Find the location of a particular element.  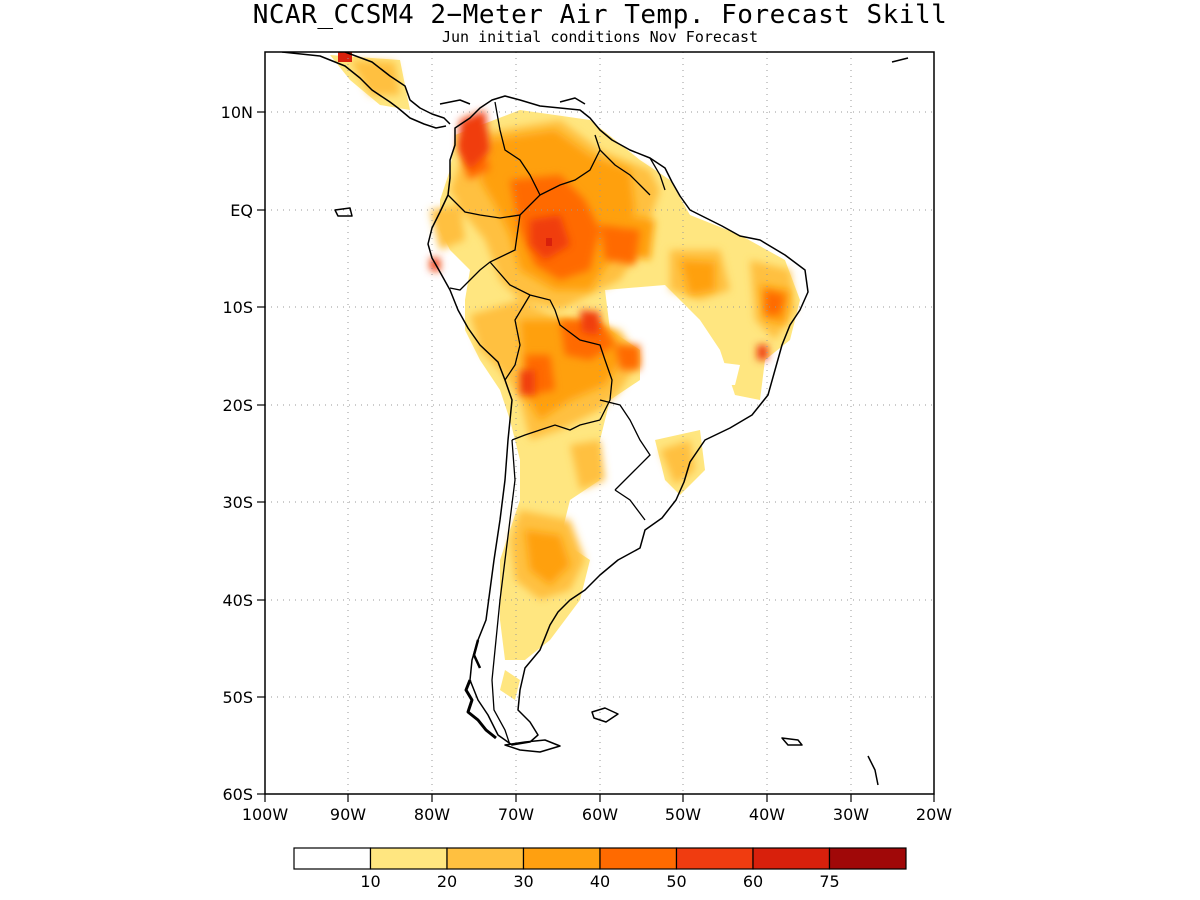

lon-tick-label: 100W is located at coordinates (265, 814).